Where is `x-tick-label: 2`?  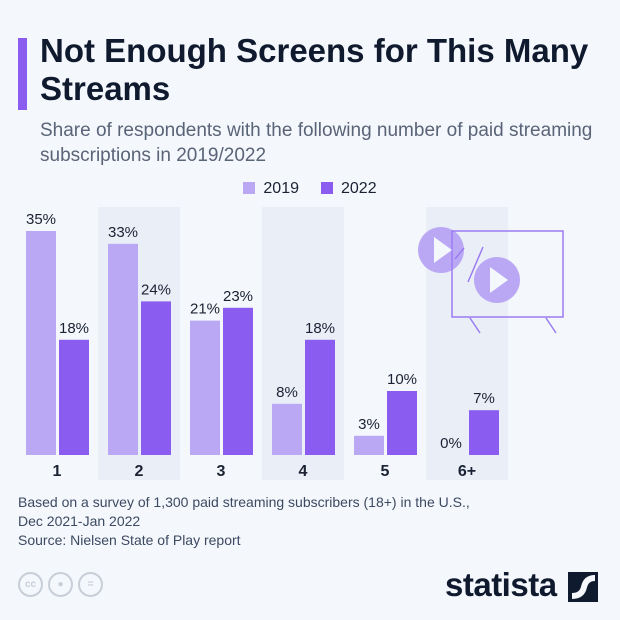 x-tick-label: 2 is located at coordinates (139, 471).